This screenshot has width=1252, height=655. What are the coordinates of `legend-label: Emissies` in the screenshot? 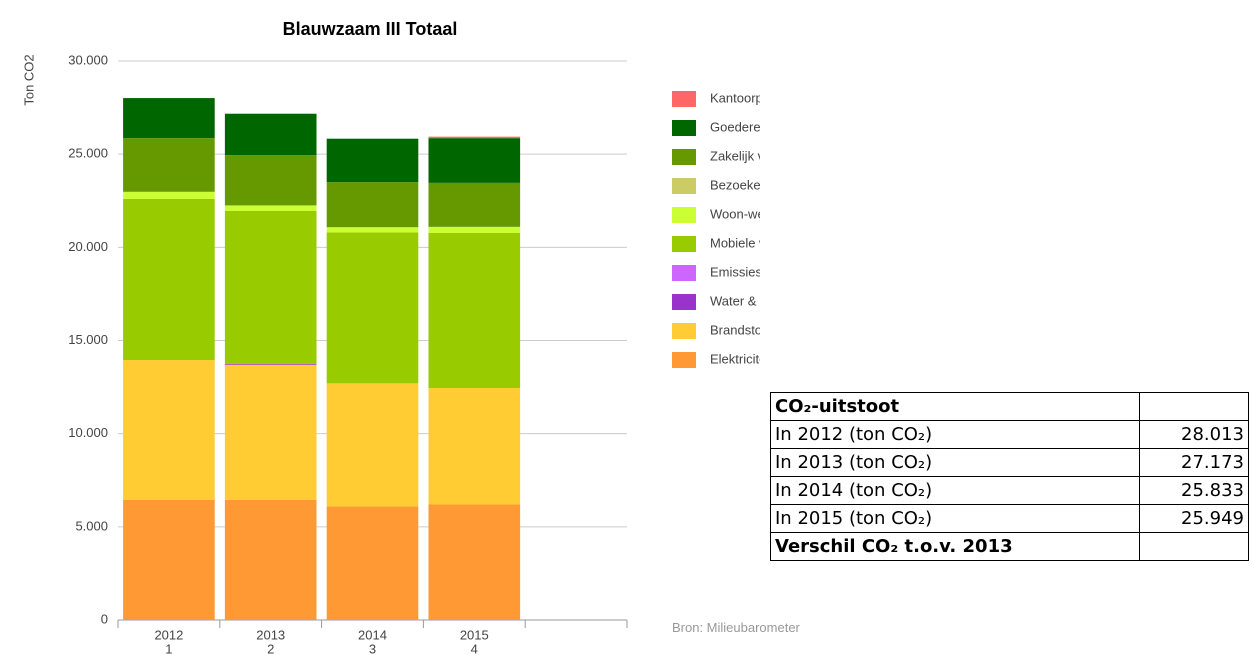 It's located at (735, 271).